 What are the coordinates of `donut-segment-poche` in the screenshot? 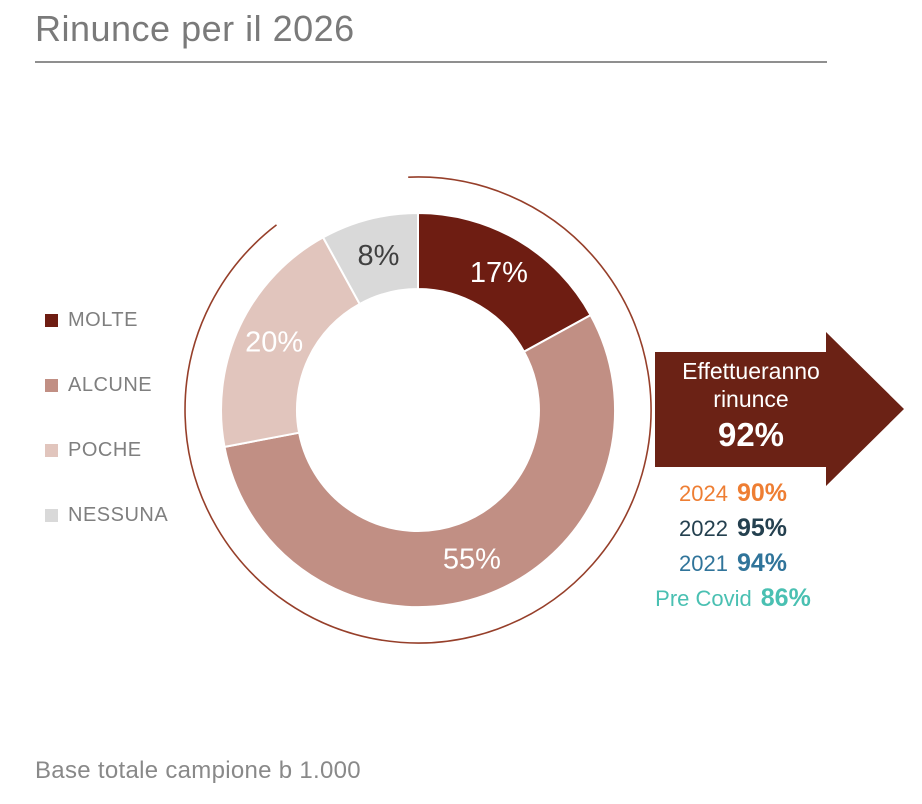 It's located at (291, 342).